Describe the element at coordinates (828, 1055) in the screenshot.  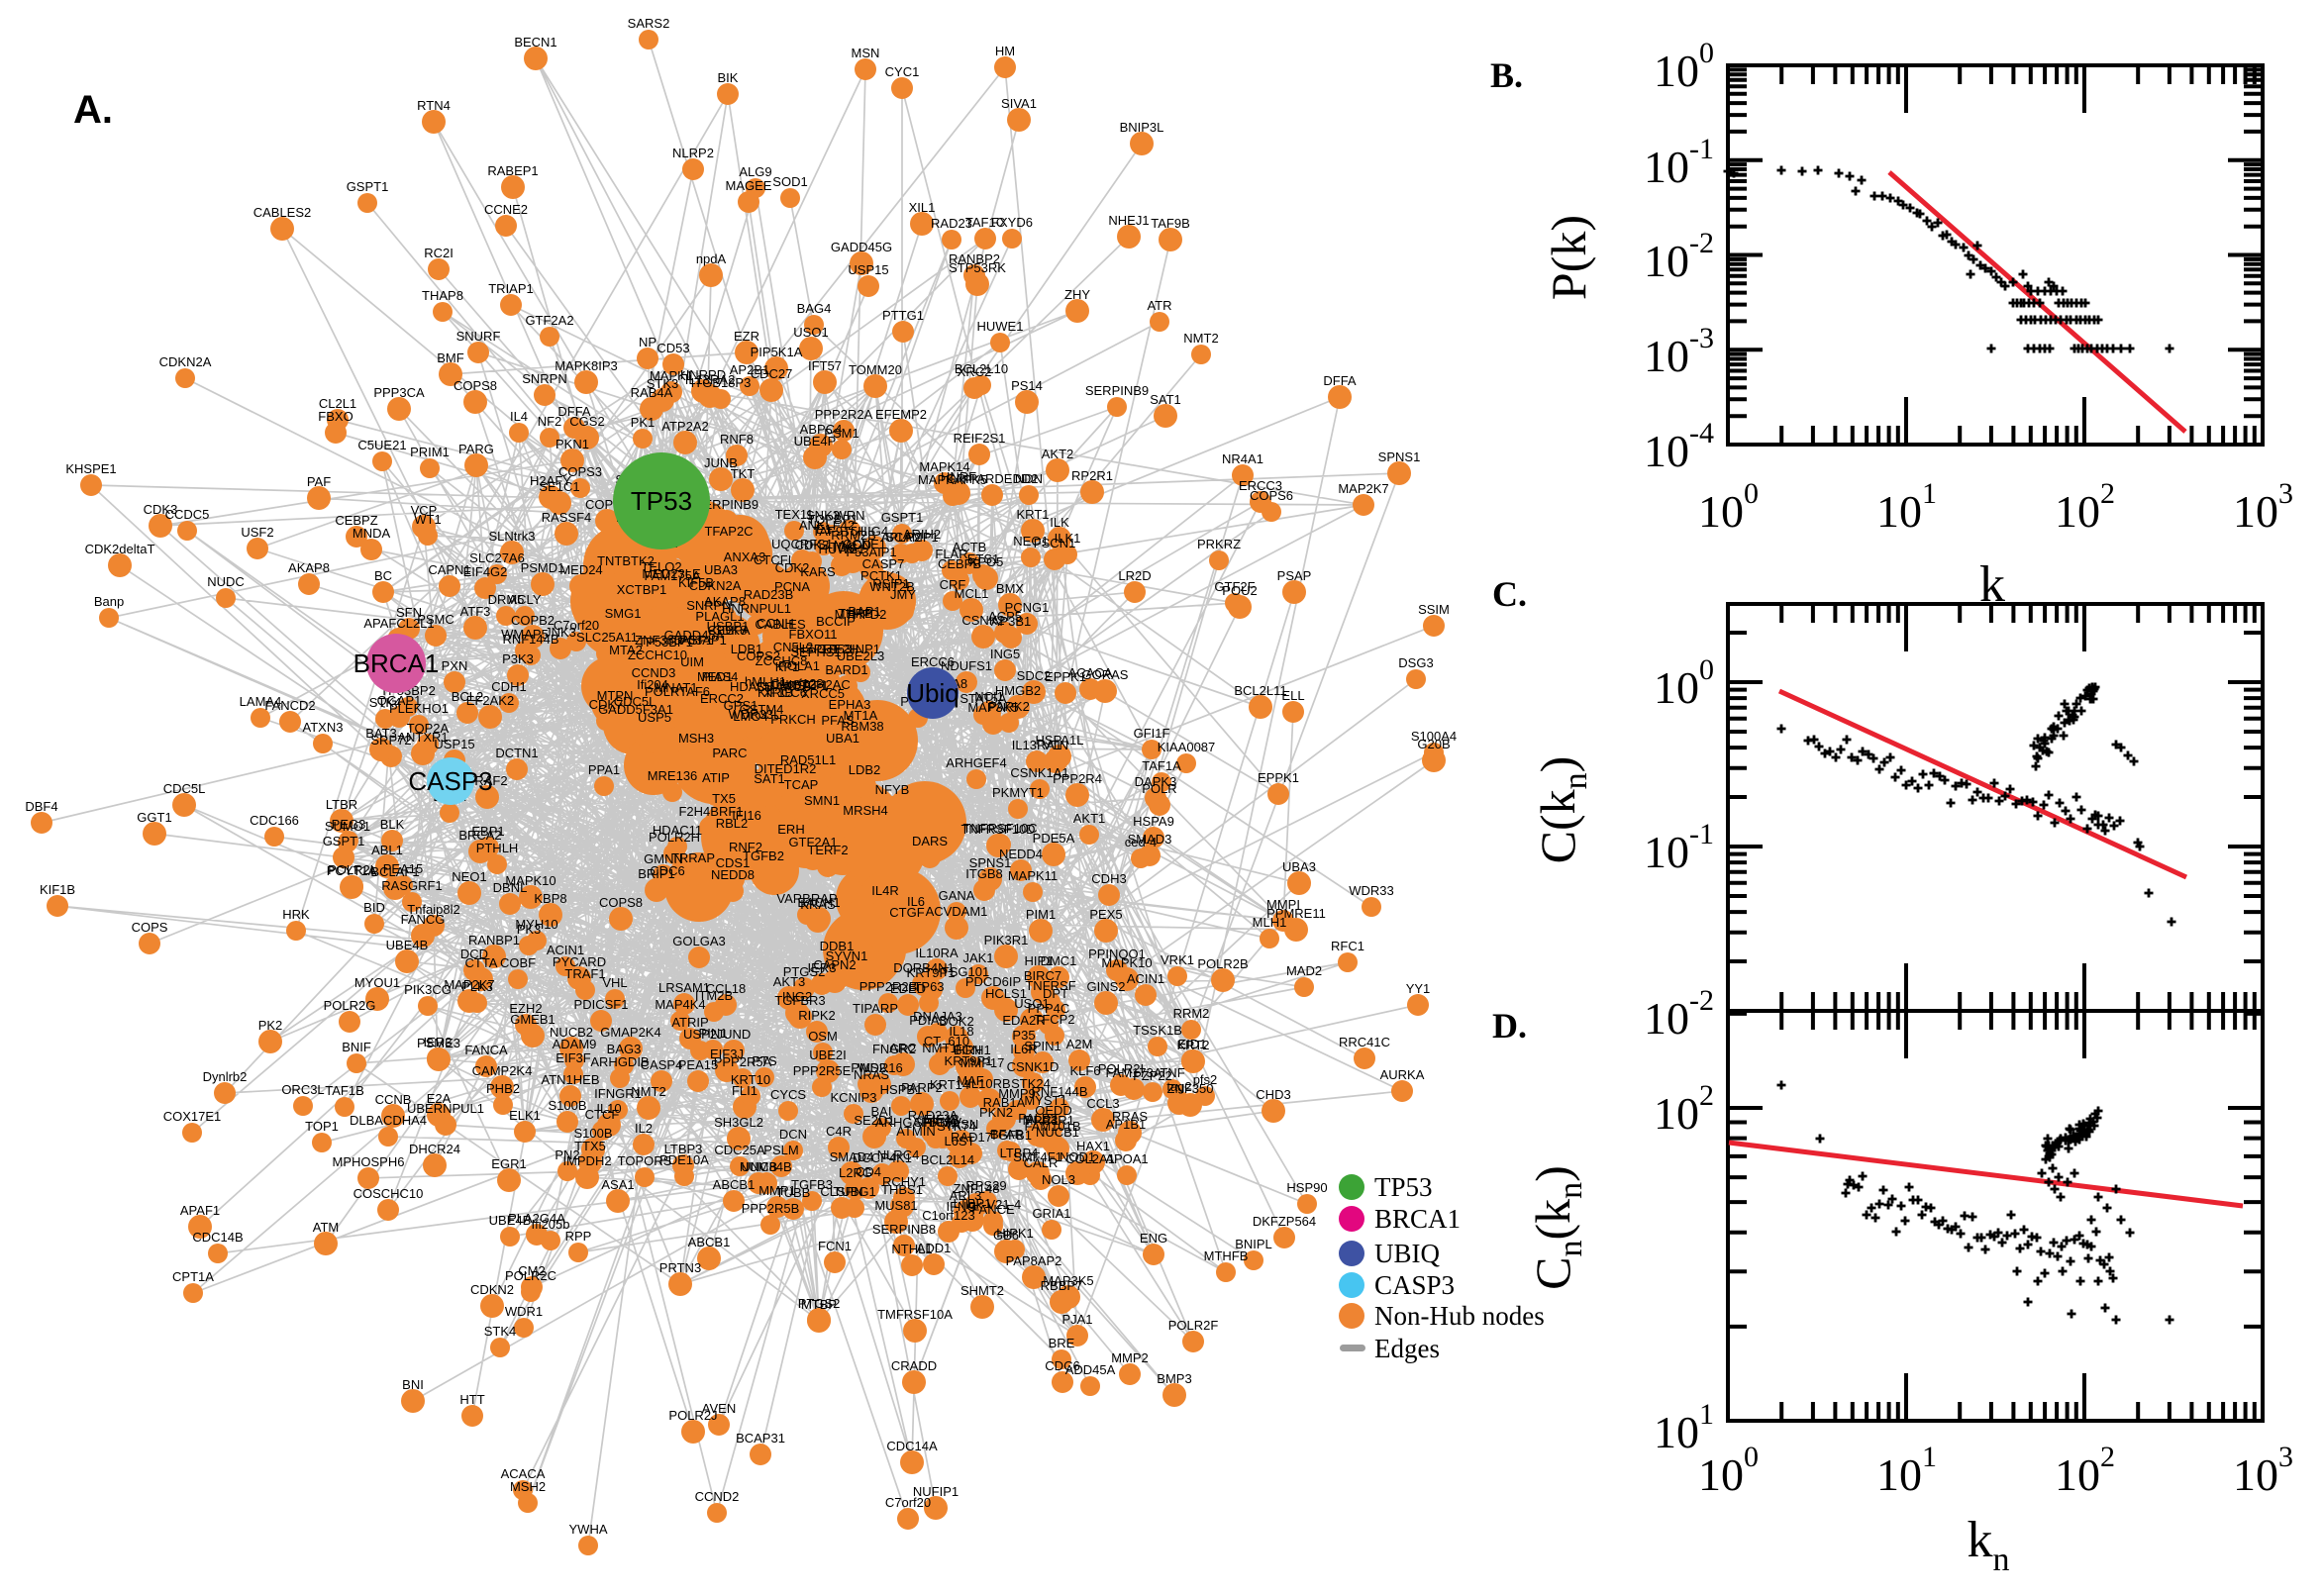
I see `svg-text: UBE2I` at that location.